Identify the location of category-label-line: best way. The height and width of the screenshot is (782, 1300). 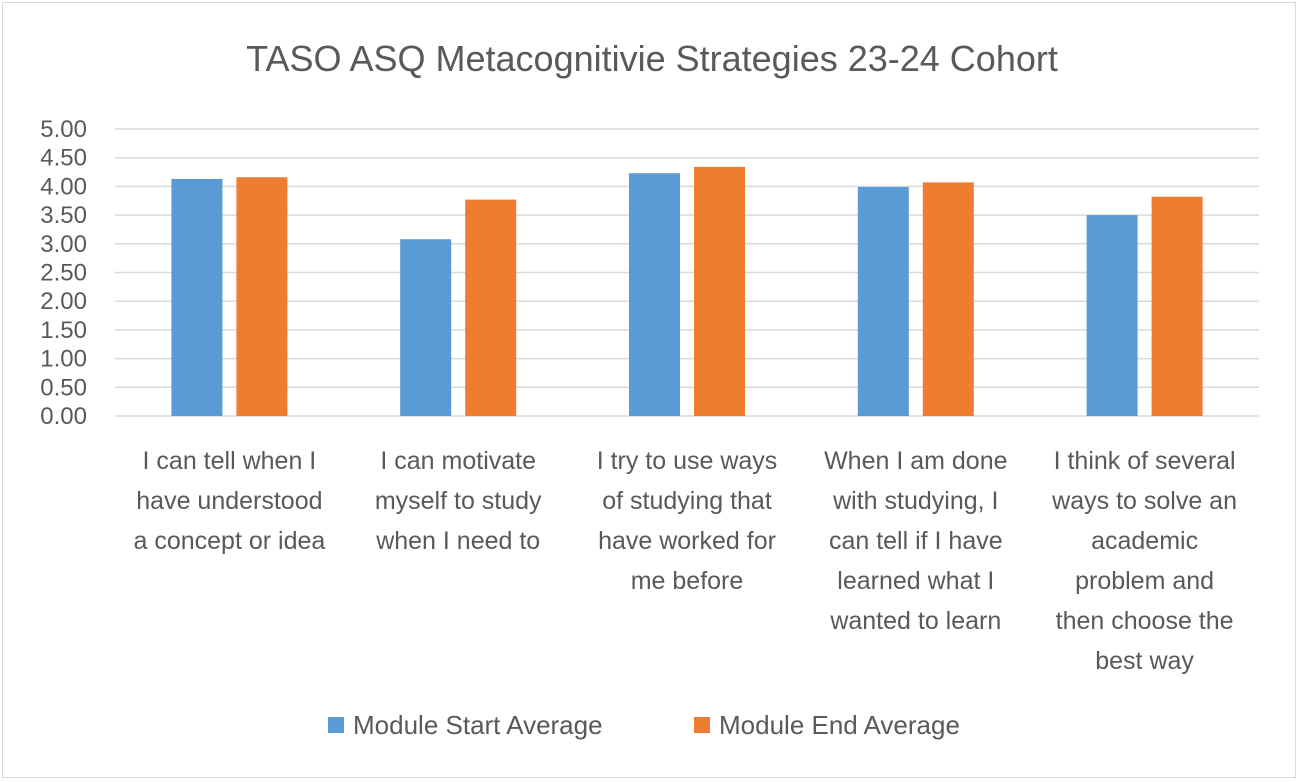
(1144, 661).